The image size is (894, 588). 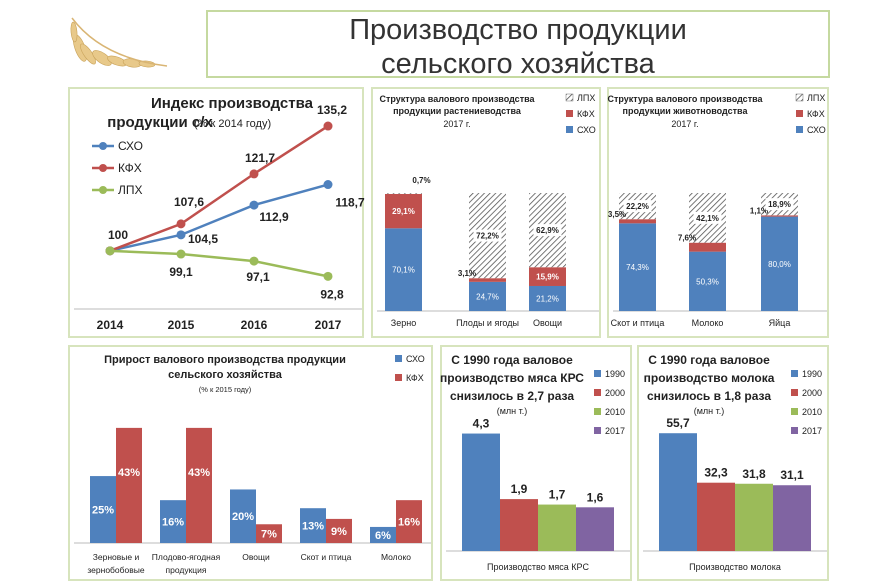 What do you see at coordinates (232, 124) in the screenshot?
I see `index-chart-subtitle: (% к 2014 году)` at bounding box center [232, 124].